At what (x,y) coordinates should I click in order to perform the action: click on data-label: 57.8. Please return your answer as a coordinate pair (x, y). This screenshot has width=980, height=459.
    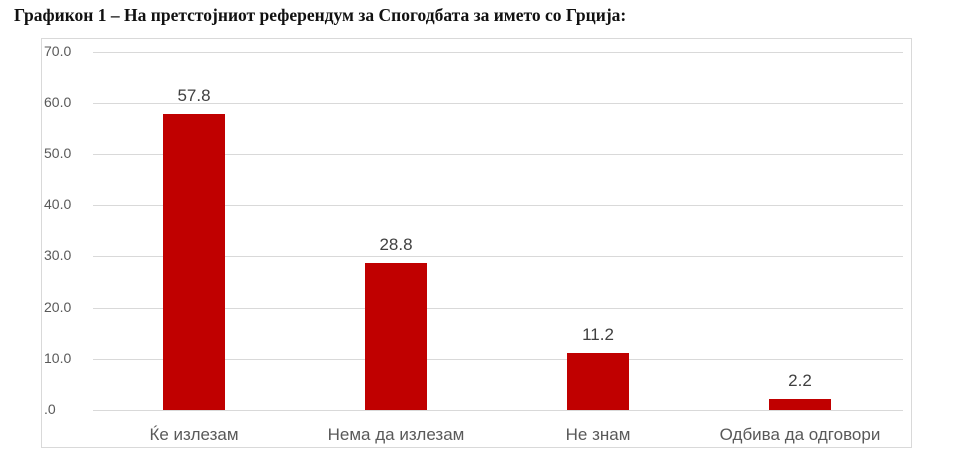
    Looking at the image, I should click on (194, 95).